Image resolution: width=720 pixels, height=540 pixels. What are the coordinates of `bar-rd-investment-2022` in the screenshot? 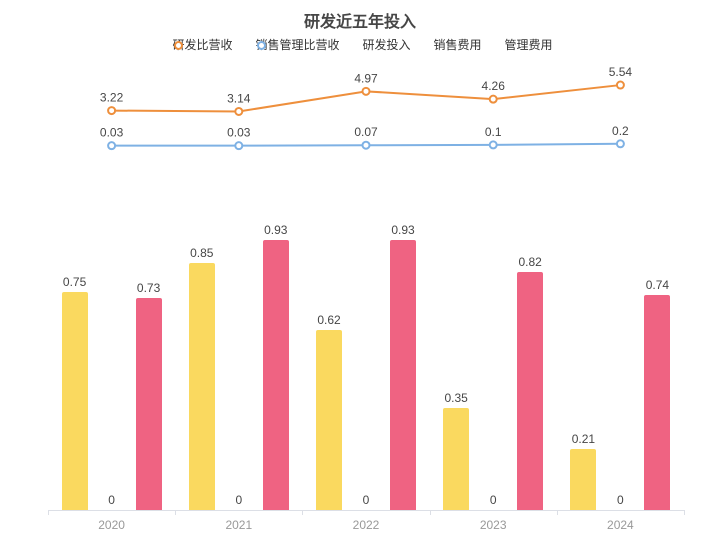 It's located at (329, 420).